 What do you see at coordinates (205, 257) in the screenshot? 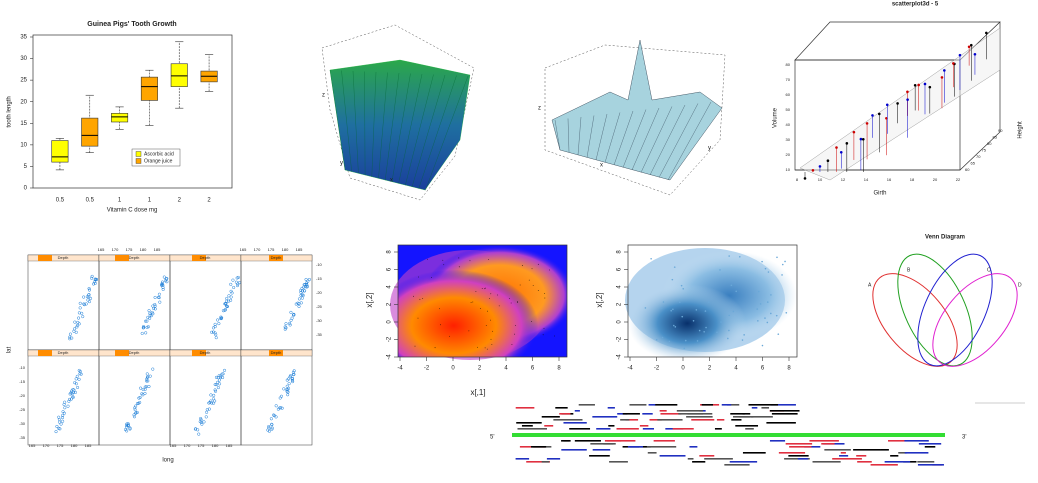
I see `strip-label: Depth` at bounding box center [205, 257].